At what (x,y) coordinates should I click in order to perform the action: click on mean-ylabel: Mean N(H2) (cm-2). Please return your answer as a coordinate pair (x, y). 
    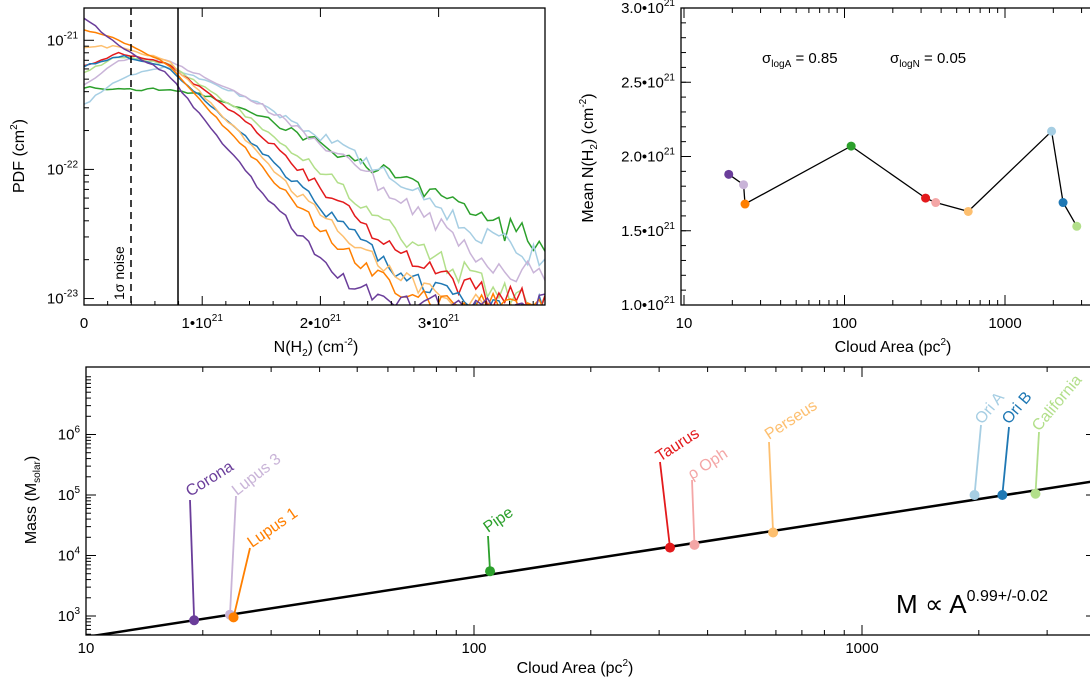
    Looking at the image, I should click on (589, 157).